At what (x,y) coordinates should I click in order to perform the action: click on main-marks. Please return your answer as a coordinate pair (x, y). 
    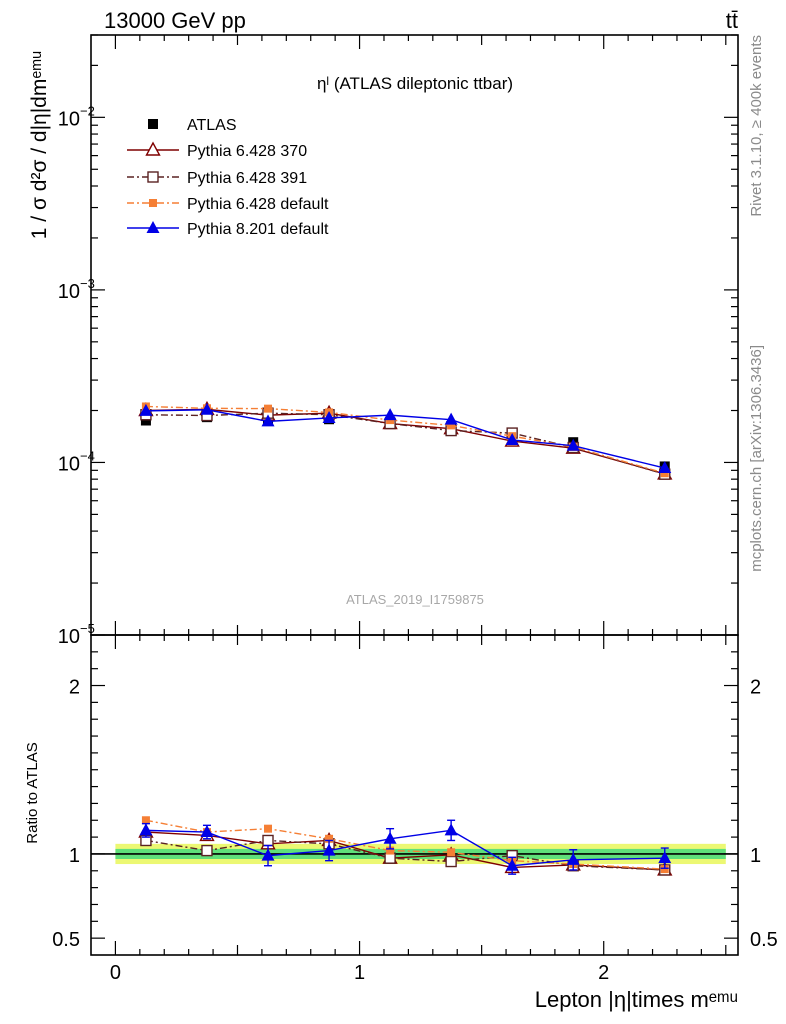
    Looking at the image, I should click on (405, 440).